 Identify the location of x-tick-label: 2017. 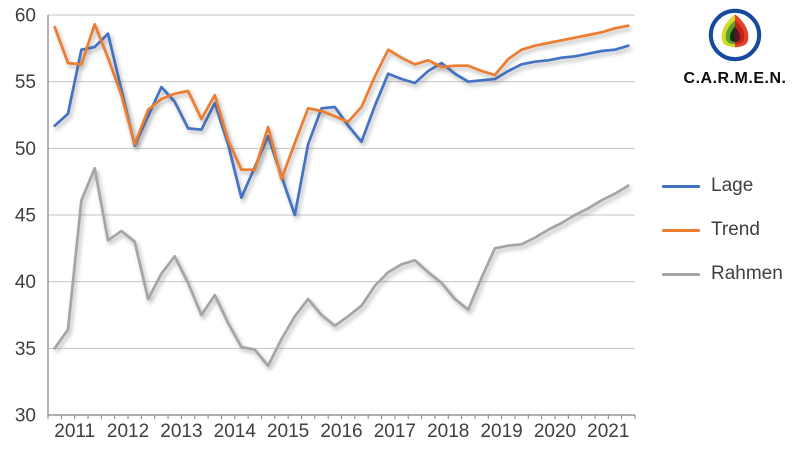
(395, 431).